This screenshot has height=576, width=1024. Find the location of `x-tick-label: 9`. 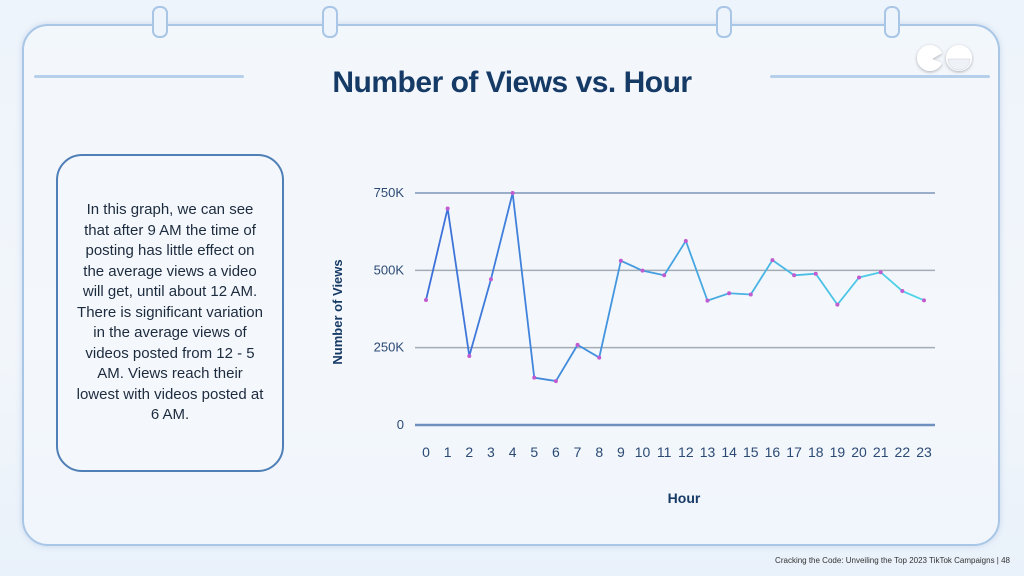

x-tick-label: 9 is located at coordinates (621, 452).